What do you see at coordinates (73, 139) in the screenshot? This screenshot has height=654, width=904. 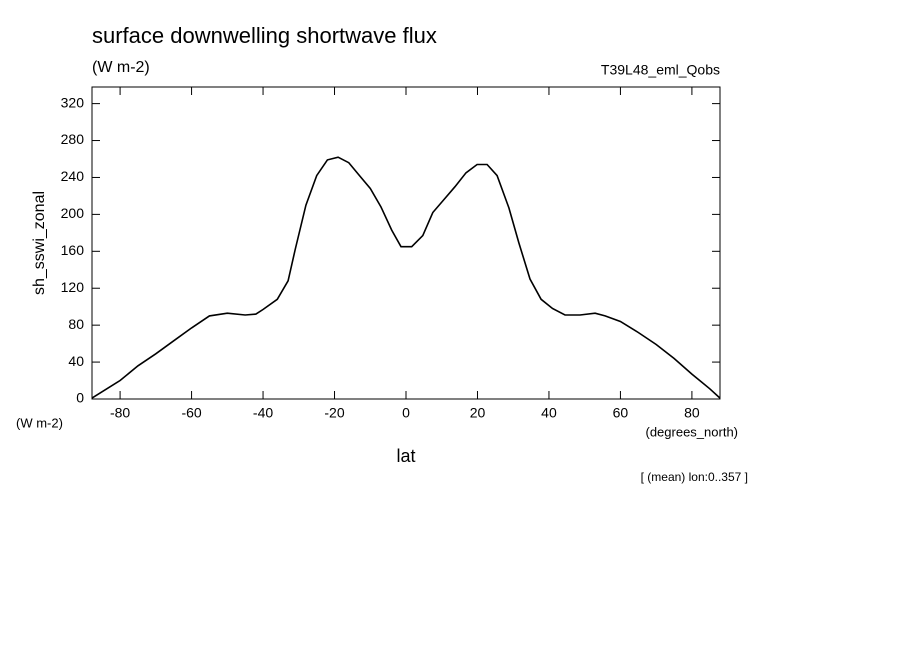 I see `y-tick-label: 280` at bounding box center [73, 139].